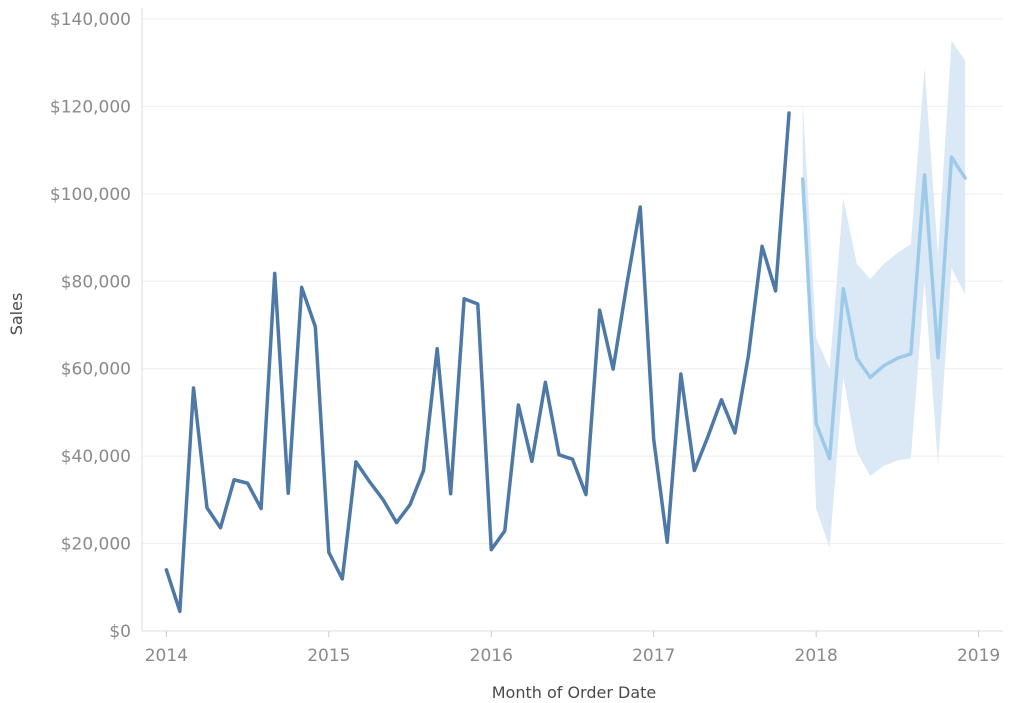 This screenshot has width=1011, height=703. Describe the element at coordinates (96, 545) in the screenshot. I see `y-tick-label: $20,000` at that location.